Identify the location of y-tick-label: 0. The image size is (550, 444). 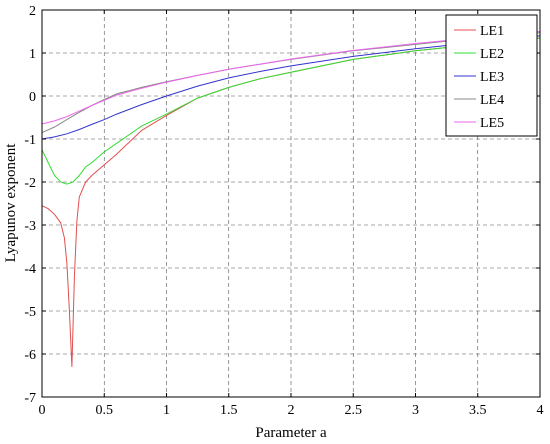
(32, 97).